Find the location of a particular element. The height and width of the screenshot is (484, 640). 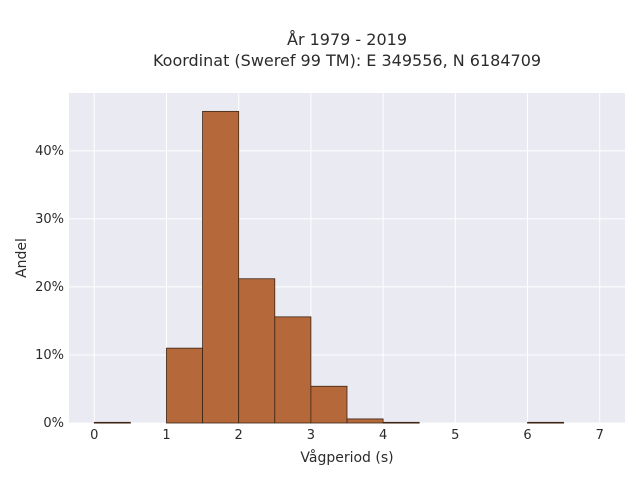

x-tick-label: 2 is located at coordinates (239, 435).